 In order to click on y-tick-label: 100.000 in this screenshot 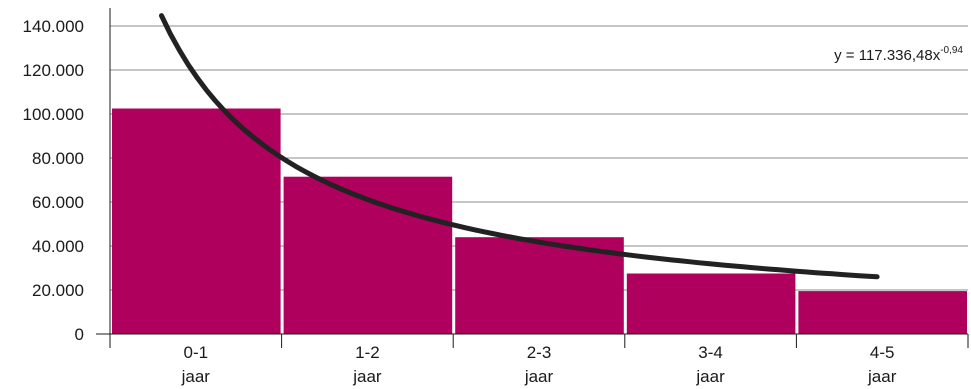, I will do `click(53, 114)`.